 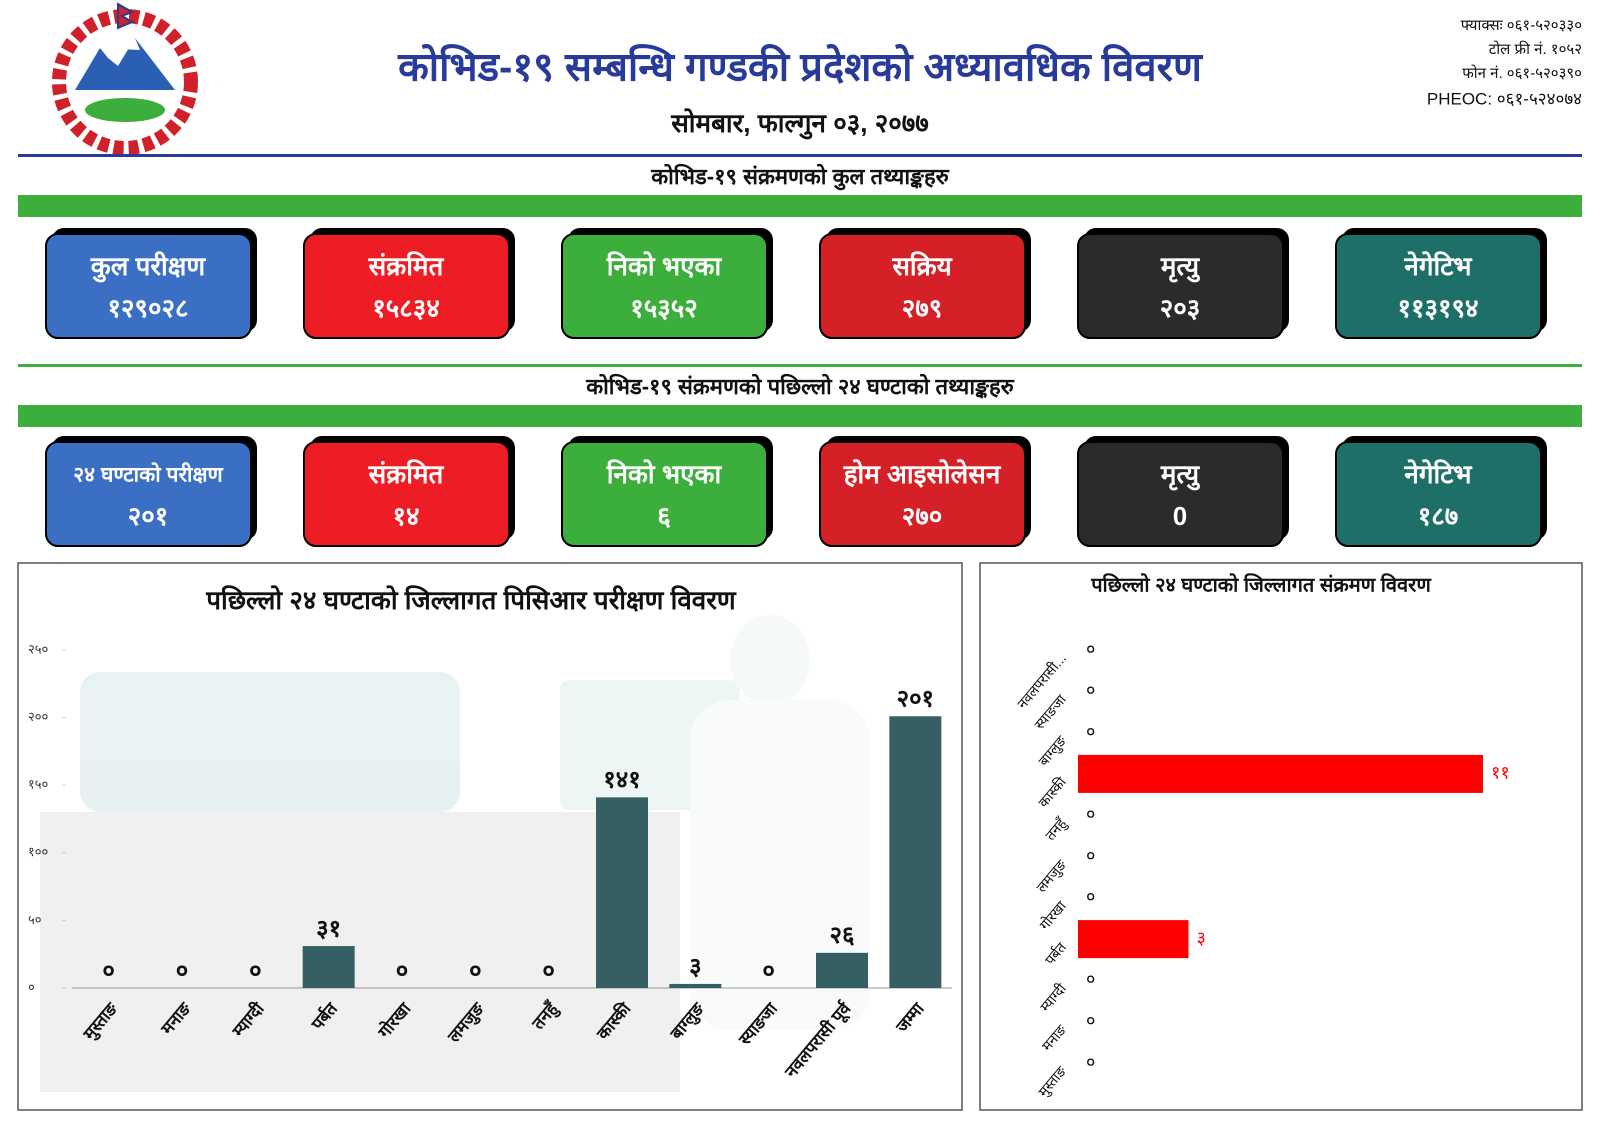 What do you see at coordinates (664, 308) in the screenshot?
I see `card-value: १५३५२` at bounding box center [664, 308].